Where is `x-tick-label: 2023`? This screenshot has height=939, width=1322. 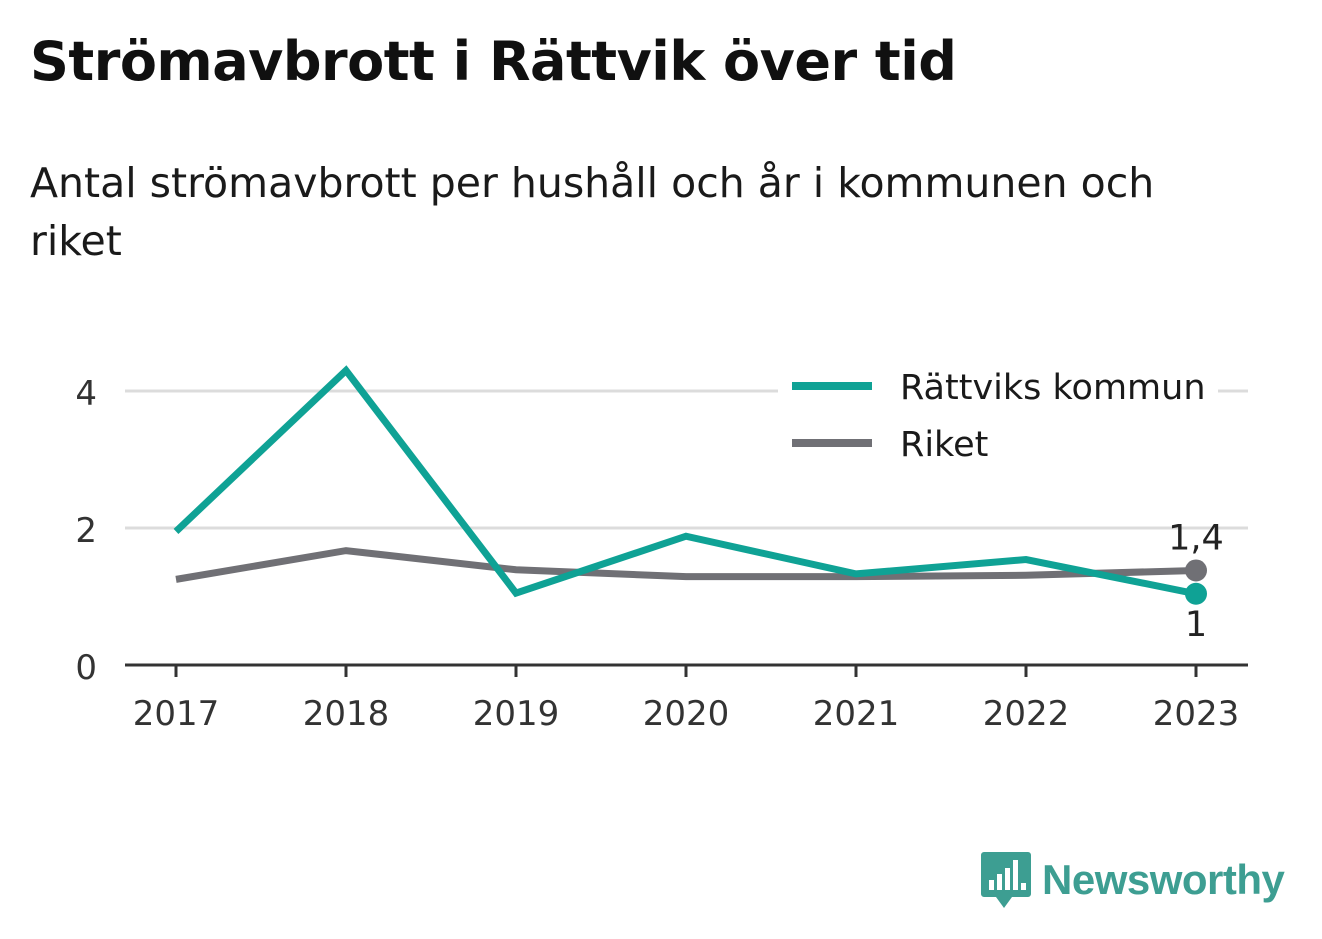 x-tick-label: 2023 is located at coordinates (1196, 714).